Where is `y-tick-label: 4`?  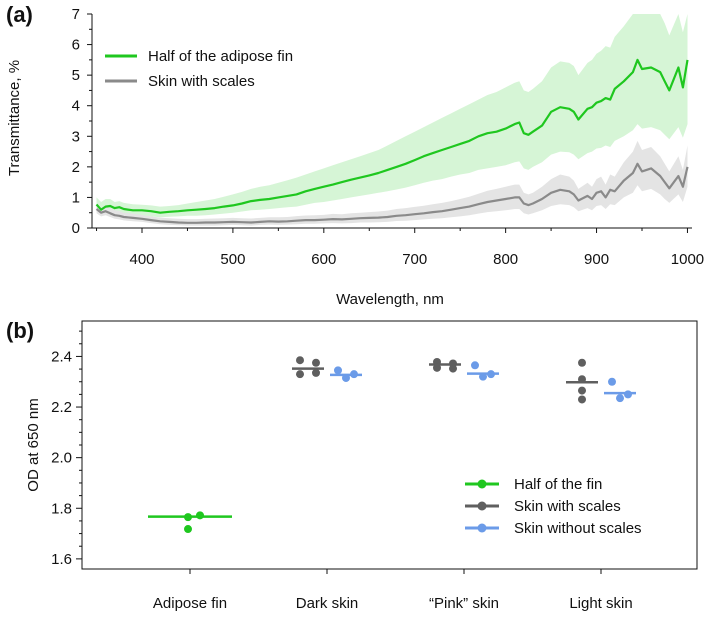
y-tick-label: 4 is located at coordinates (76, 106).